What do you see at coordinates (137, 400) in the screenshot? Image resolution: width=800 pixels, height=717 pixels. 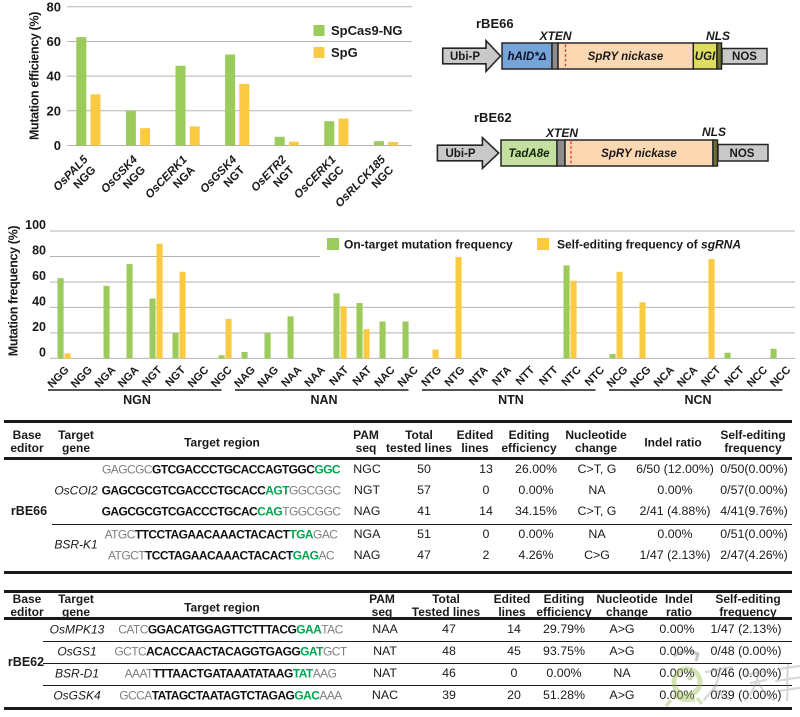 I see `svg-text: NGN` at bounding box center [137, 400].